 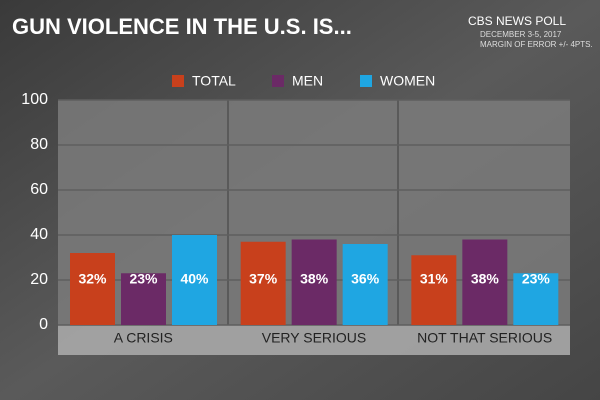 What do you see at coordinates (263, 279) in the screenshot?
I see `value-label: 37%` at bounding box center [263, 279].